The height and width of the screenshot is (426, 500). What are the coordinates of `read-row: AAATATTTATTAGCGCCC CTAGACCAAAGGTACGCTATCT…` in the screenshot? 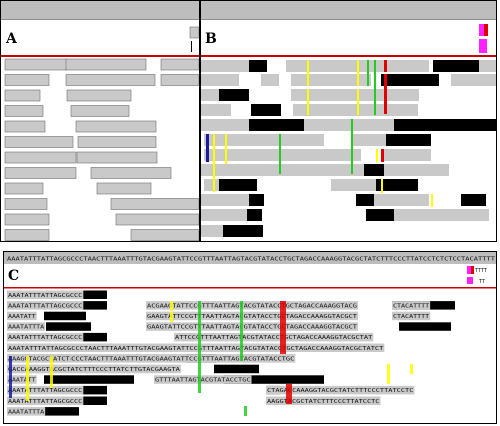 It's located at (211, 390).